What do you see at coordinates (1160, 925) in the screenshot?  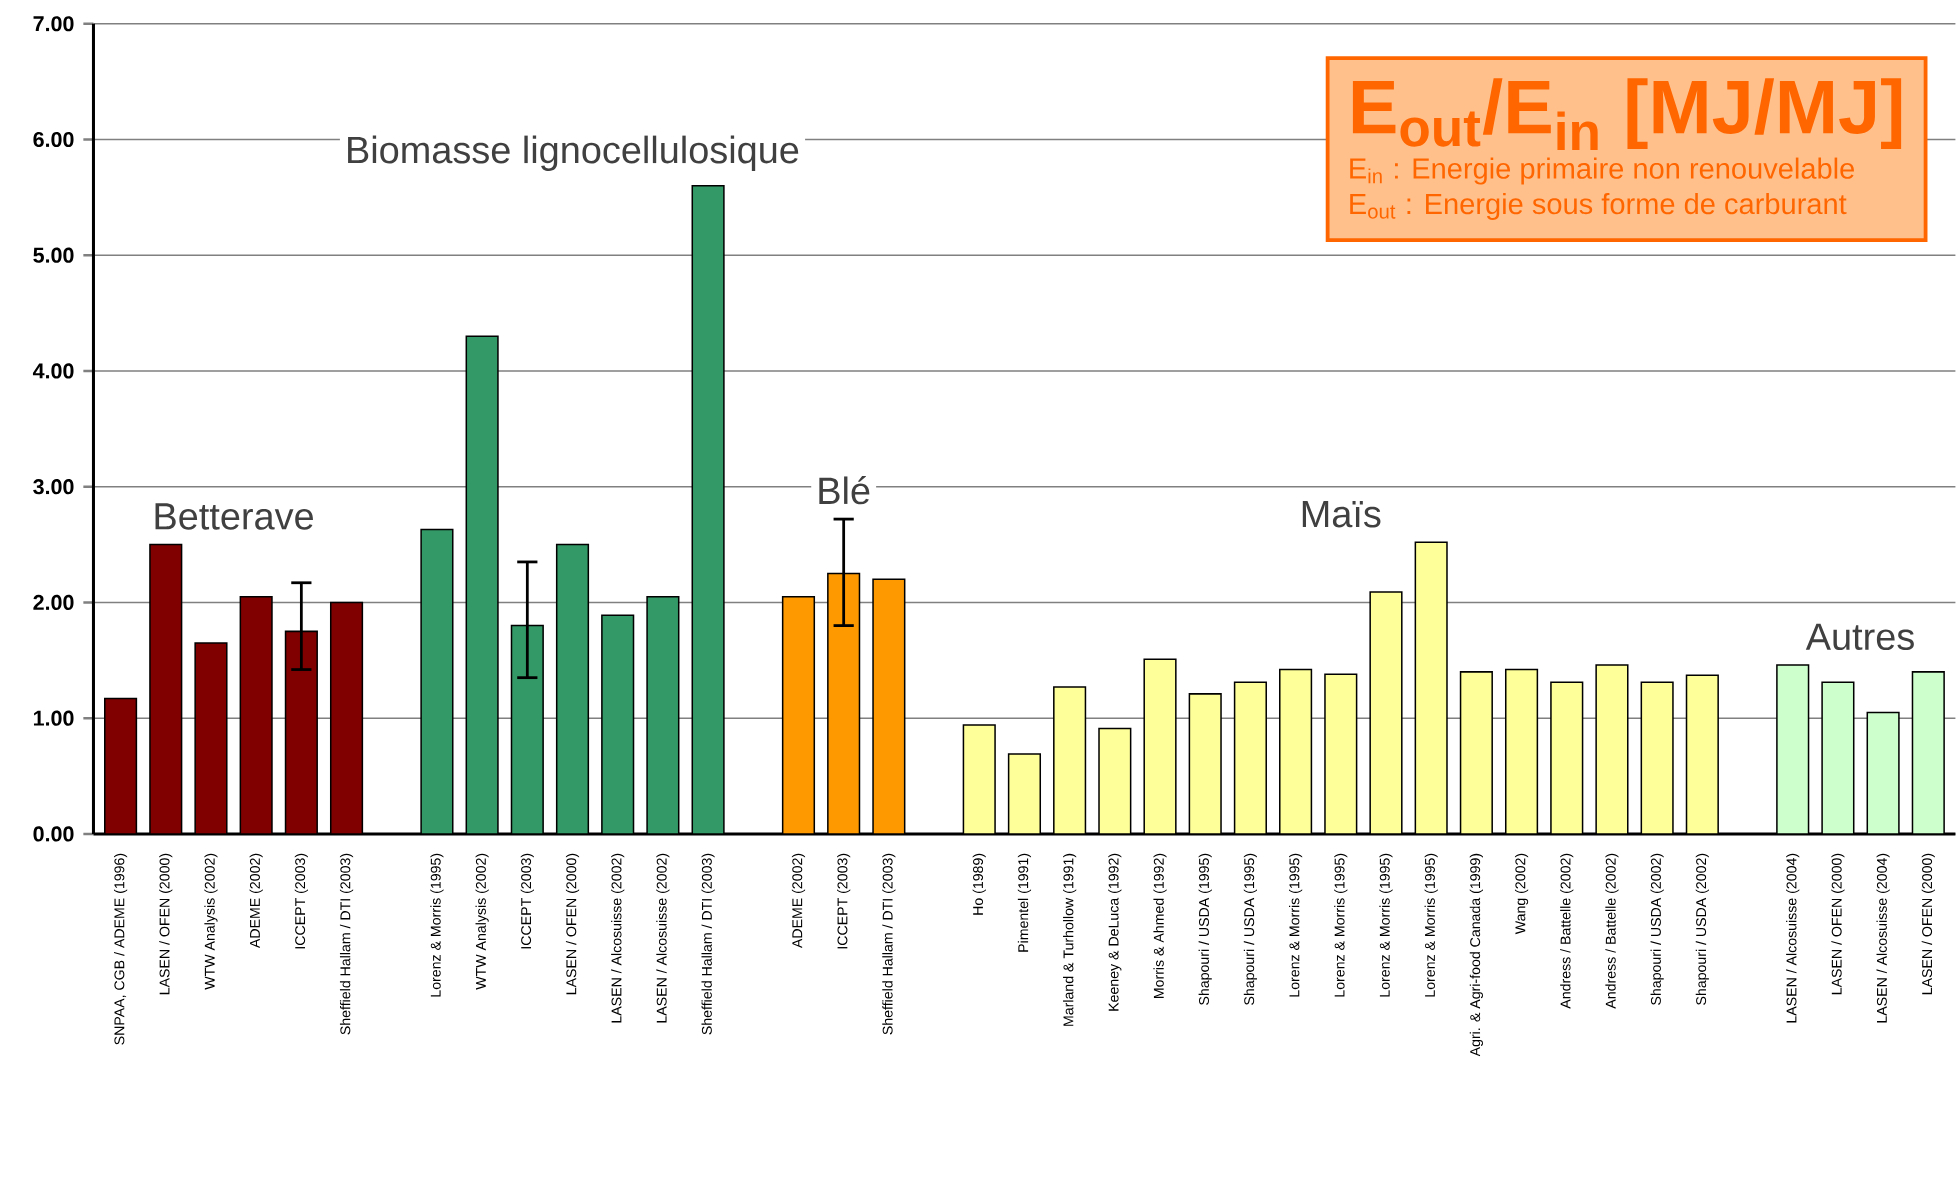 I see `x-tick-label: Morris & Ahmed (1992)` at bounding box center [1160, 925].